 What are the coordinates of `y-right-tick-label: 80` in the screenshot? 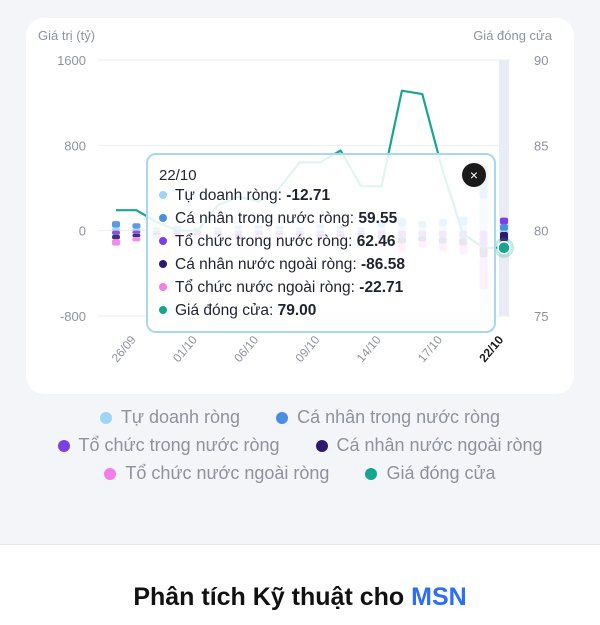 It's located at (541, 231).